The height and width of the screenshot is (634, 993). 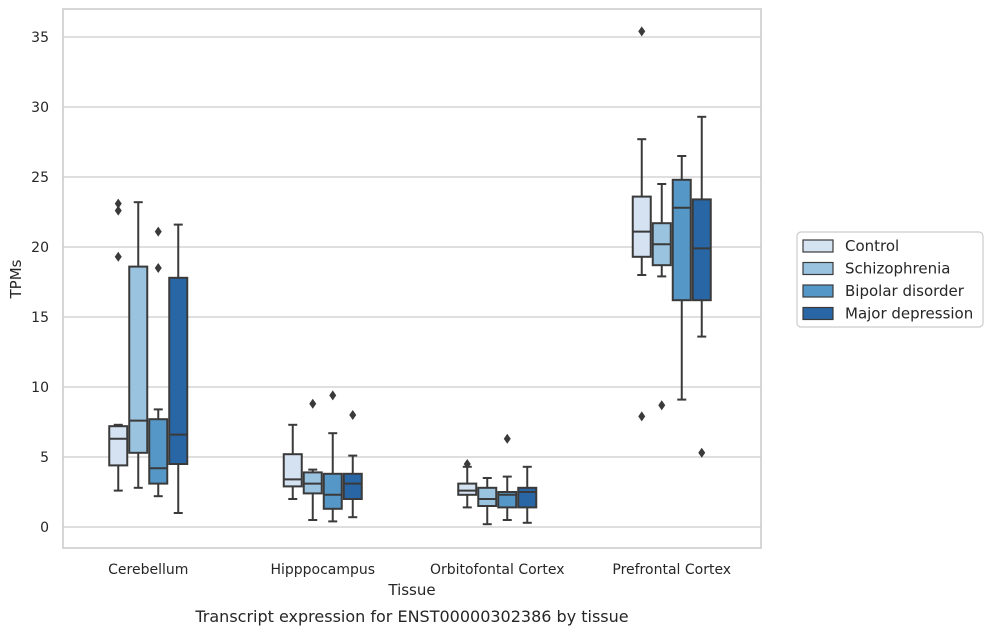 What do you see at coordinates (40, 318) in the screenshot?
I see `y-tick-label: 15` at bounding box center [40, 318].